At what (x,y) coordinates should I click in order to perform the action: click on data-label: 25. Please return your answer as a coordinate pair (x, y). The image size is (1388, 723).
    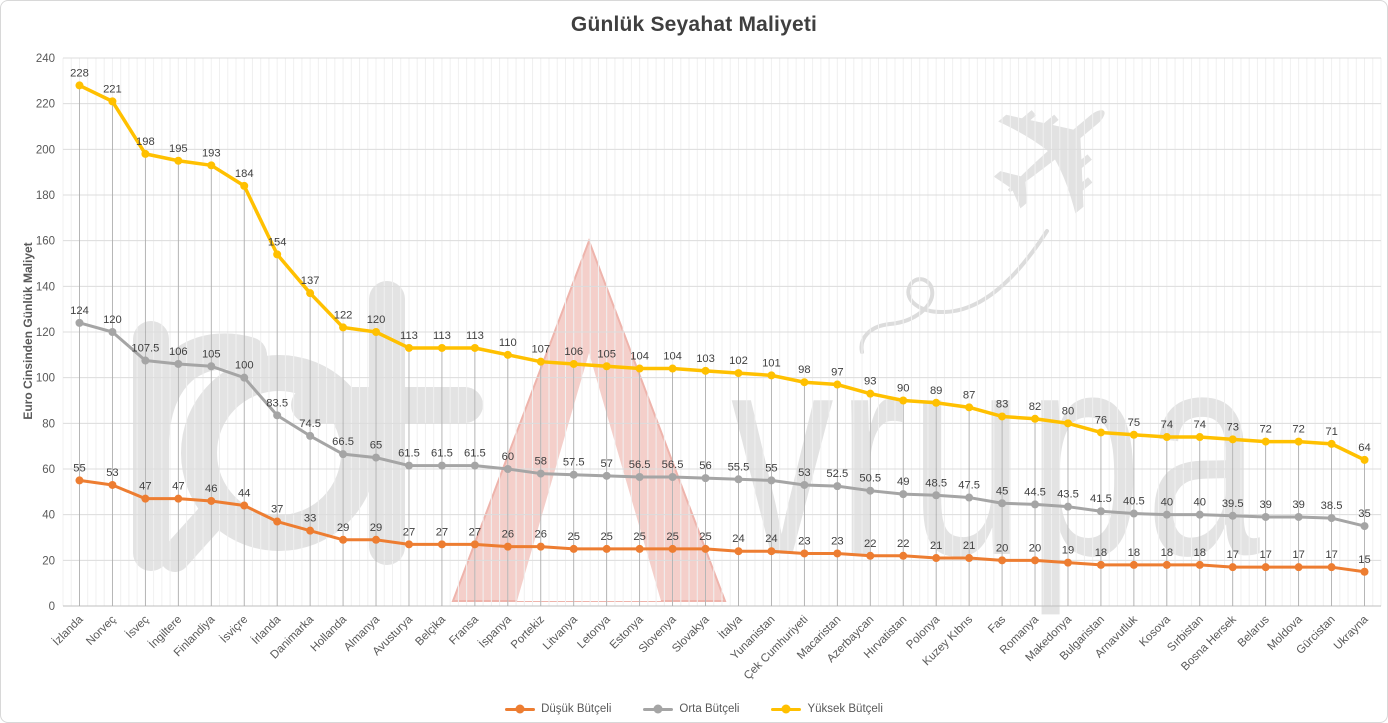
    Looking at the image, I should click on (705, 537).